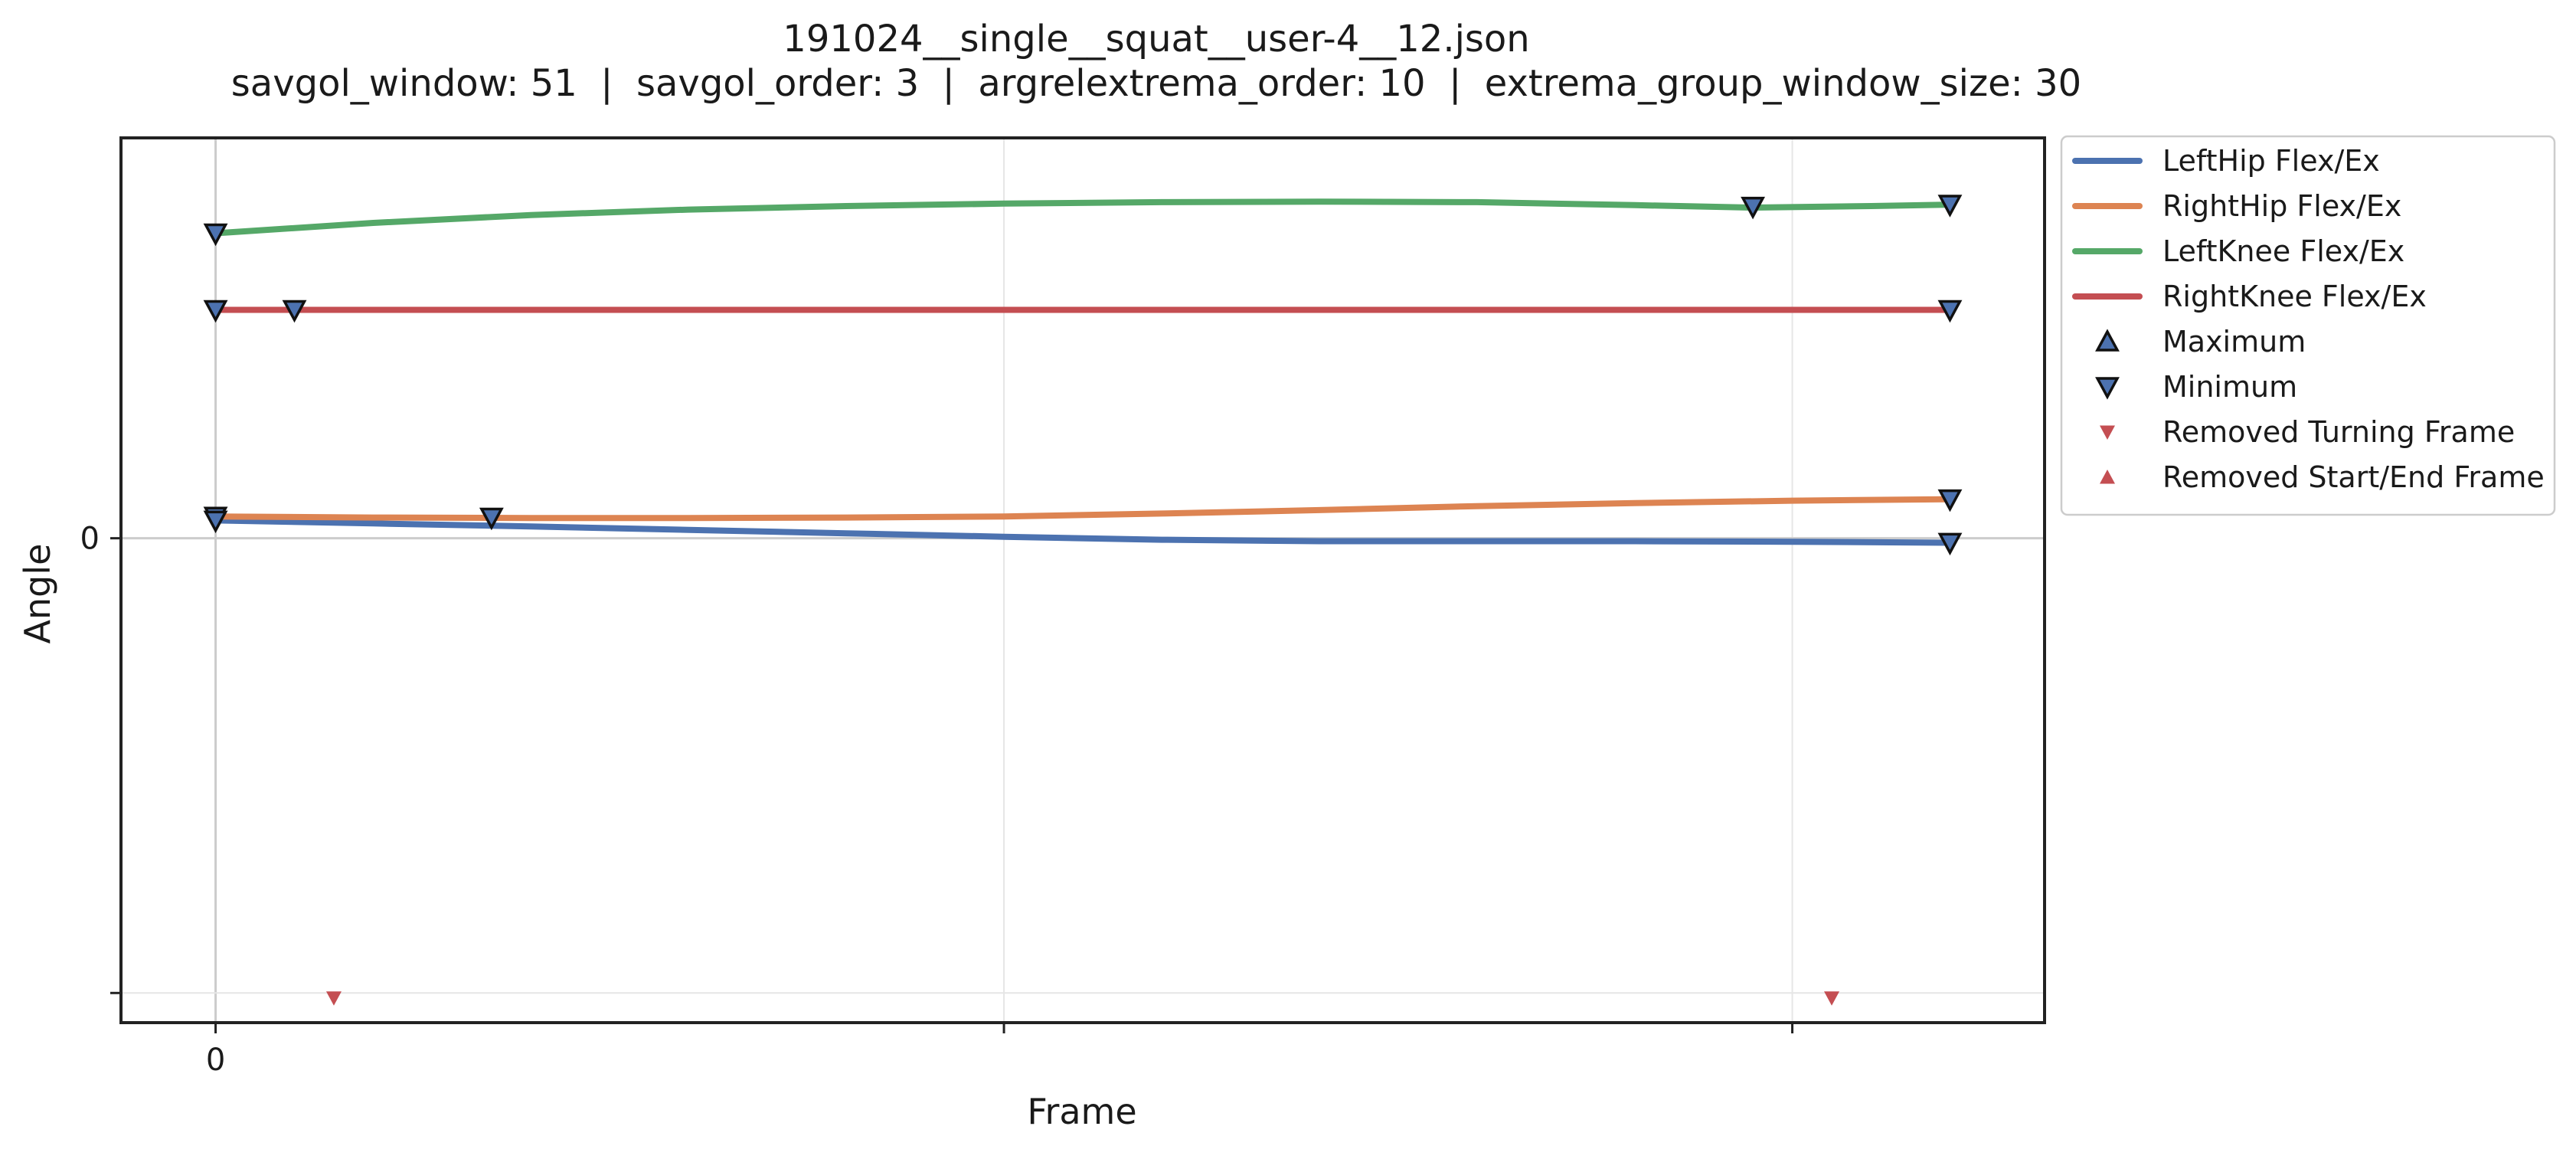 This screenshot has width=2576, height=1159. What do you see at coordinates (90, 539) in the screenshot?
I see `y-tick-label: 0` at bounding box center [90, 539].